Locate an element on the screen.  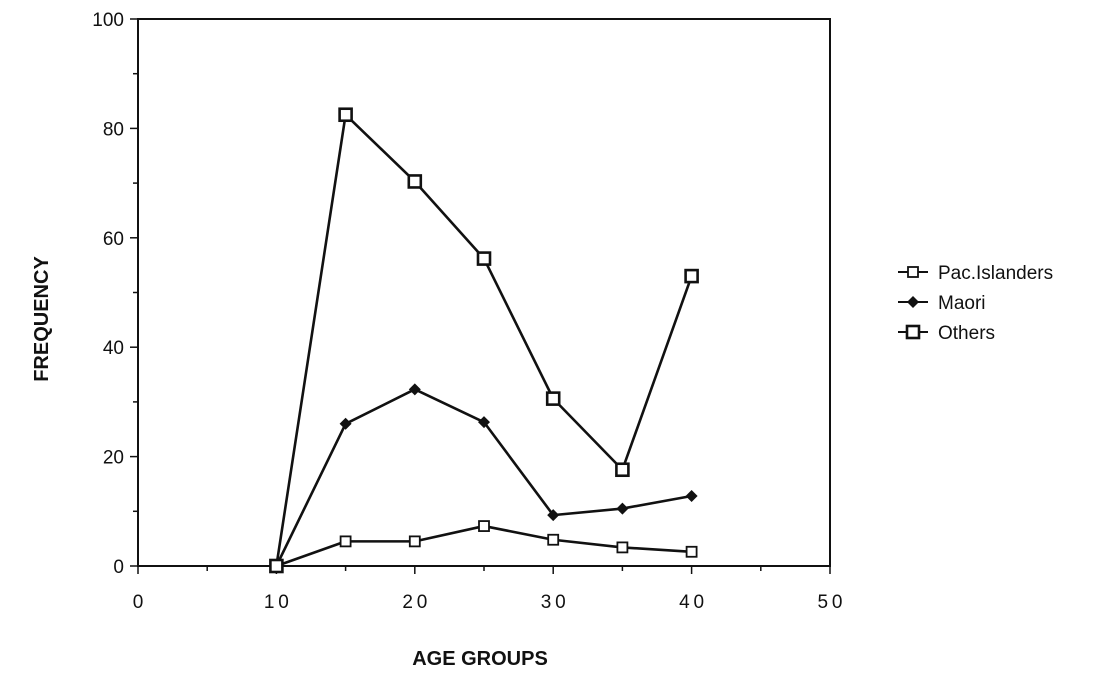
y-tick-label: 20 is located at coordinates (113, 458).